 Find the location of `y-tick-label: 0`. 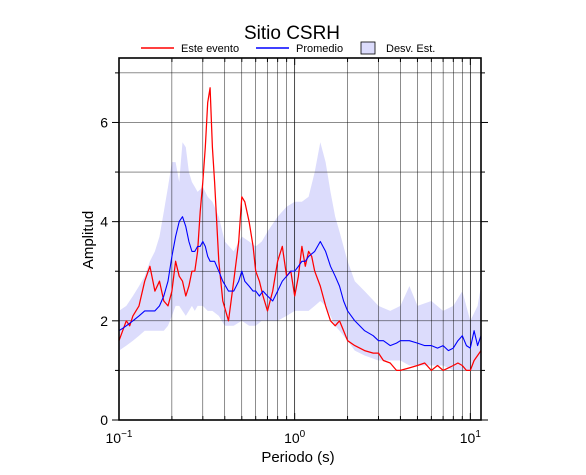

y-tick-label: 0 is located at coordinates (104, 420).